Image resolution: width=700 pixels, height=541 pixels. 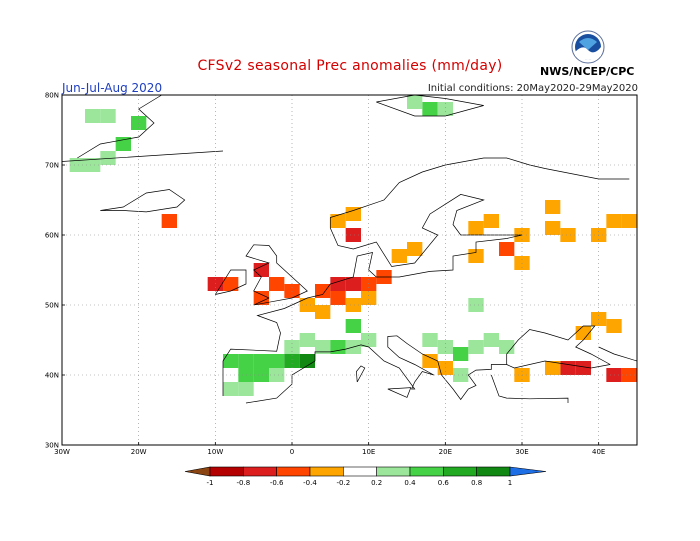 I want to click on latitude-label: 70N, so click(x=52, y=166).